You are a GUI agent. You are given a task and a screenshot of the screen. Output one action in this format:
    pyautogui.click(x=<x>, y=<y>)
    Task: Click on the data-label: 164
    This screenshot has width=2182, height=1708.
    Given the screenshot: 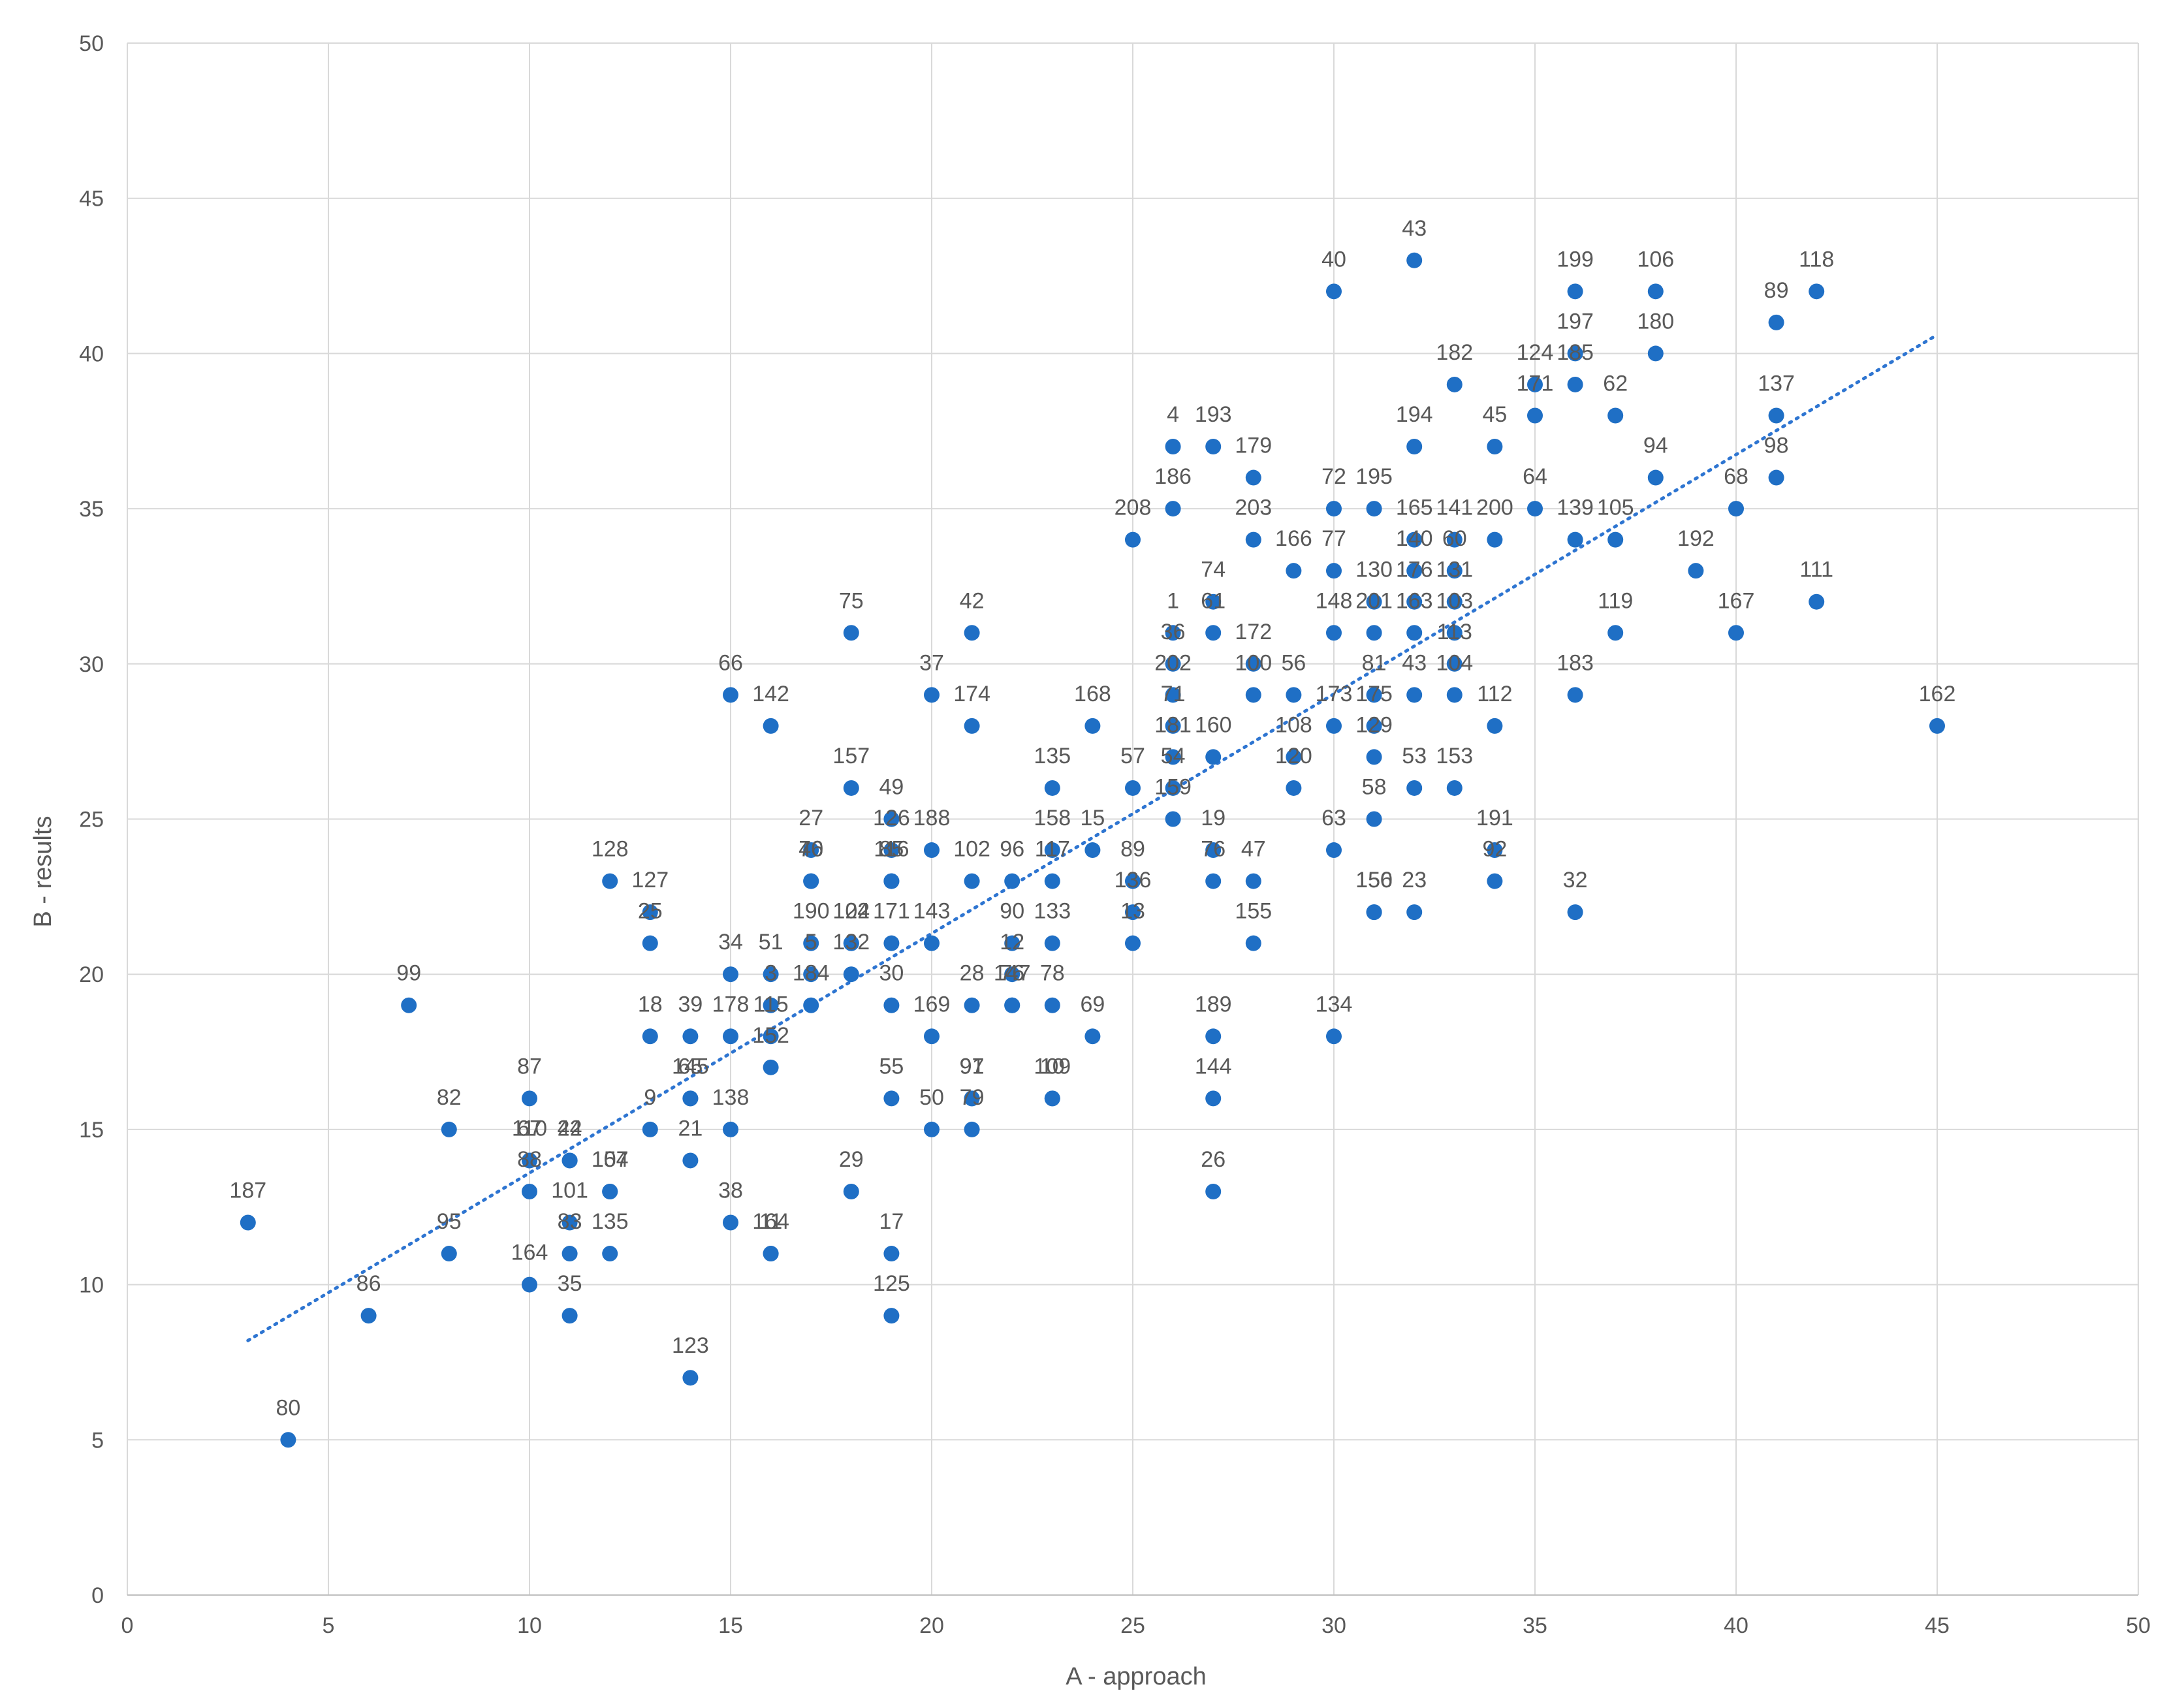 What is the action you would take?
    pyautogui.click(x=529, y=1253)
    